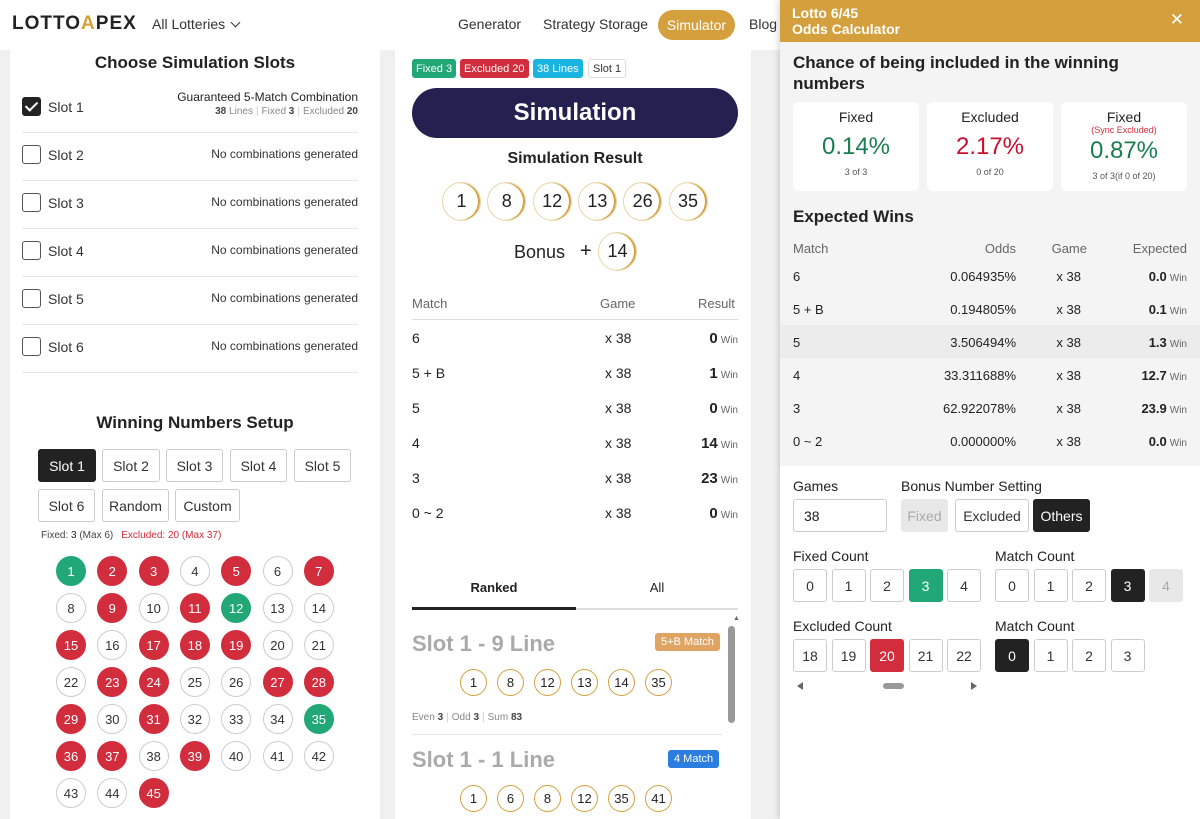 This screenshot has width=1200, height=819. What do you see at coordinates (236, 571) in the screenshot?
I see `number-ball: 5` at bounding box center [236, 571].